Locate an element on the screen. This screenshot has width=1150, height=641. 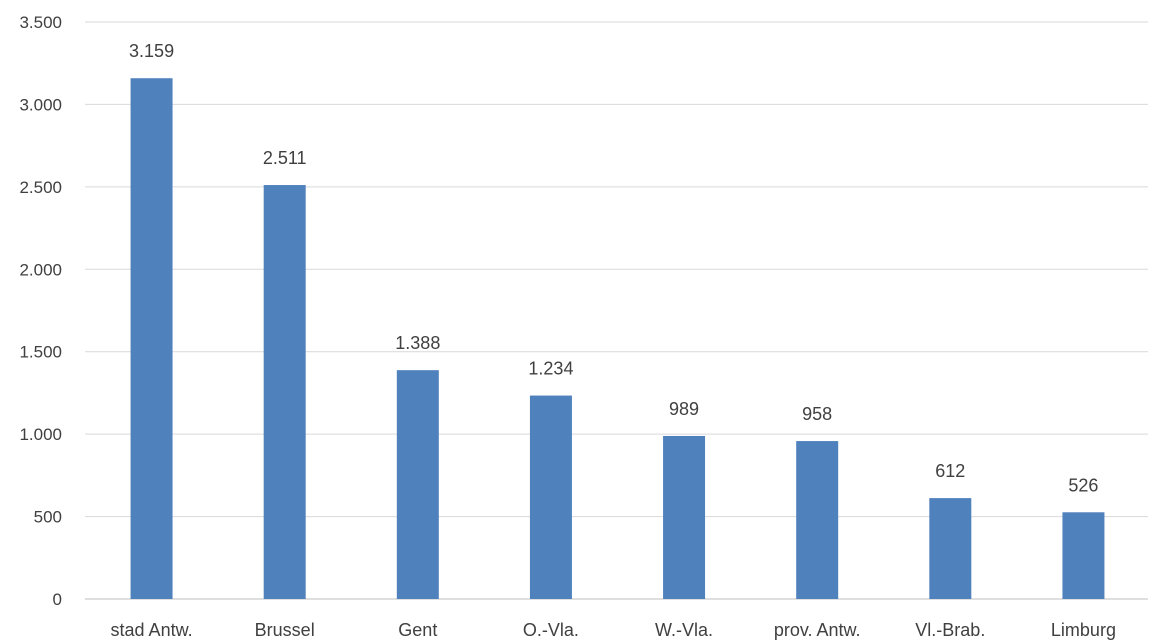
category-label: prov. Antw. is located at coordinates (817, 630).